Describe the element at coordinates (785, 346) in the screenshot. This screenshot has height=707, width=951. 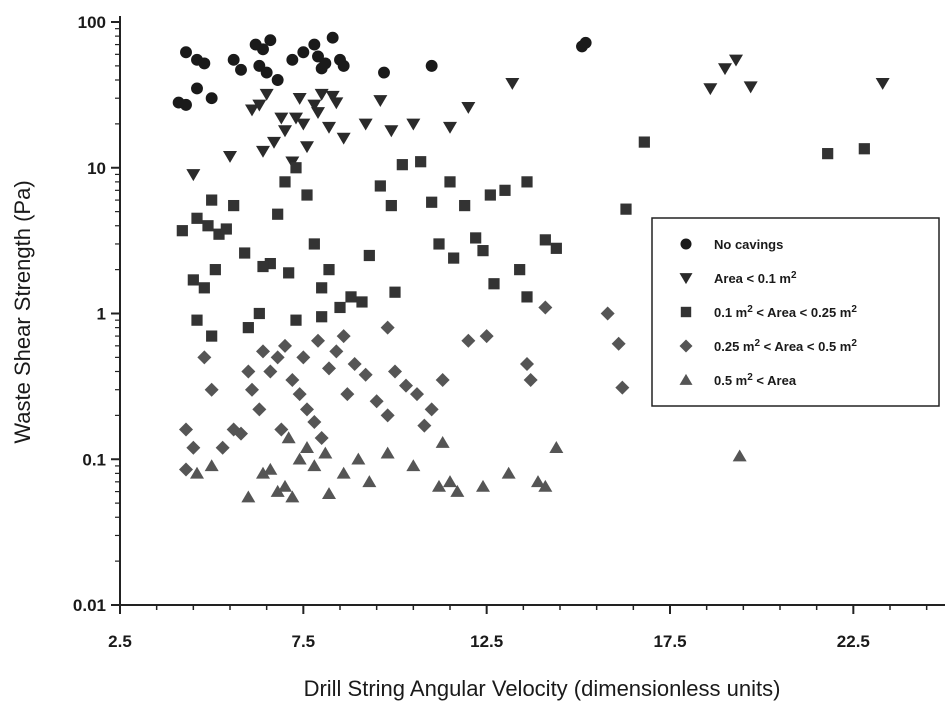
I see `legend-label: 0.25 m2 < Area < 0.5 m2` at that location.